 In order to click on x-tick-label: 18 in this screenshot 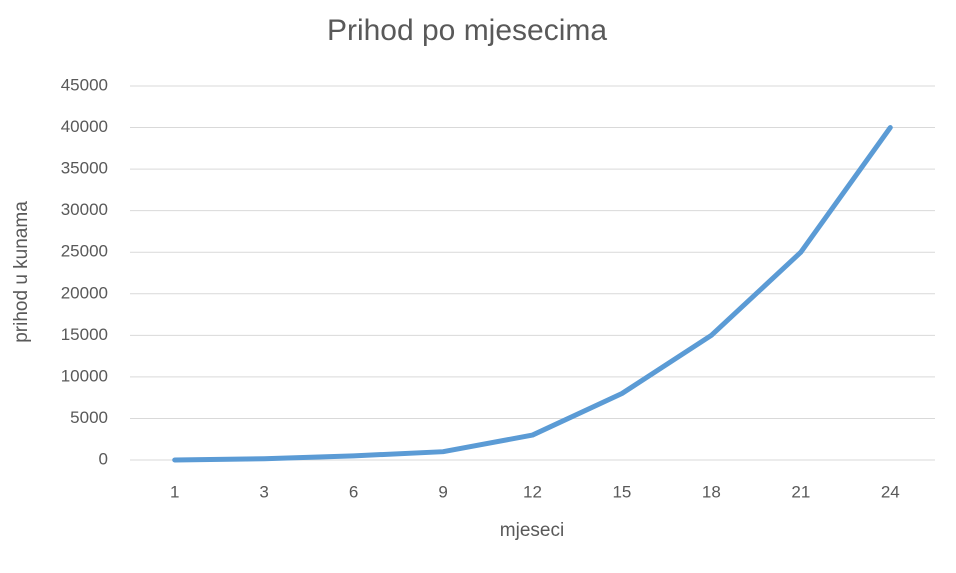, I will do `click(711, 491)`.